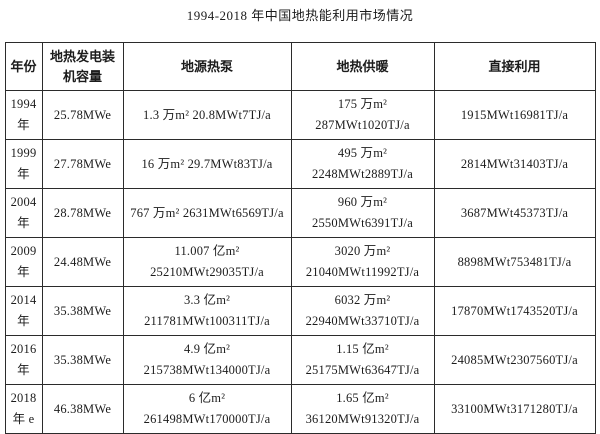  Describe the element at coordinates (514, 66) in the screenshot. I see `col-header-direct: 直接利用` at that location.